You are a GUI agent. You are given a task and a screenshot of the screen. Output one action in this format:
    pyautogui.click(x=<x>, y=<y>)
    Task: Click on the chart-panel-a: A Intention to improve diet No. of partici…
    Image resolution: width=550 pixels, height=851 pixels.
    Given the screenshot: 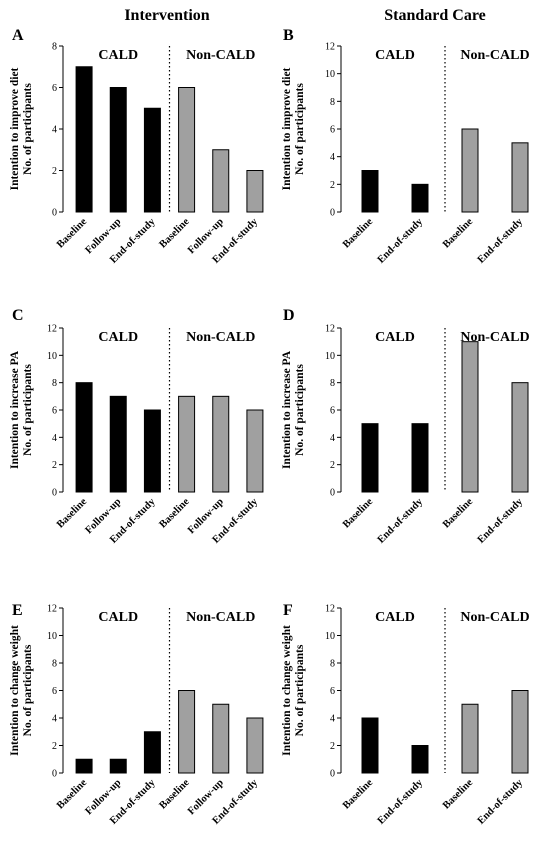 What is the action you would take?
    pyautogui.click(x=136, y=146)
    